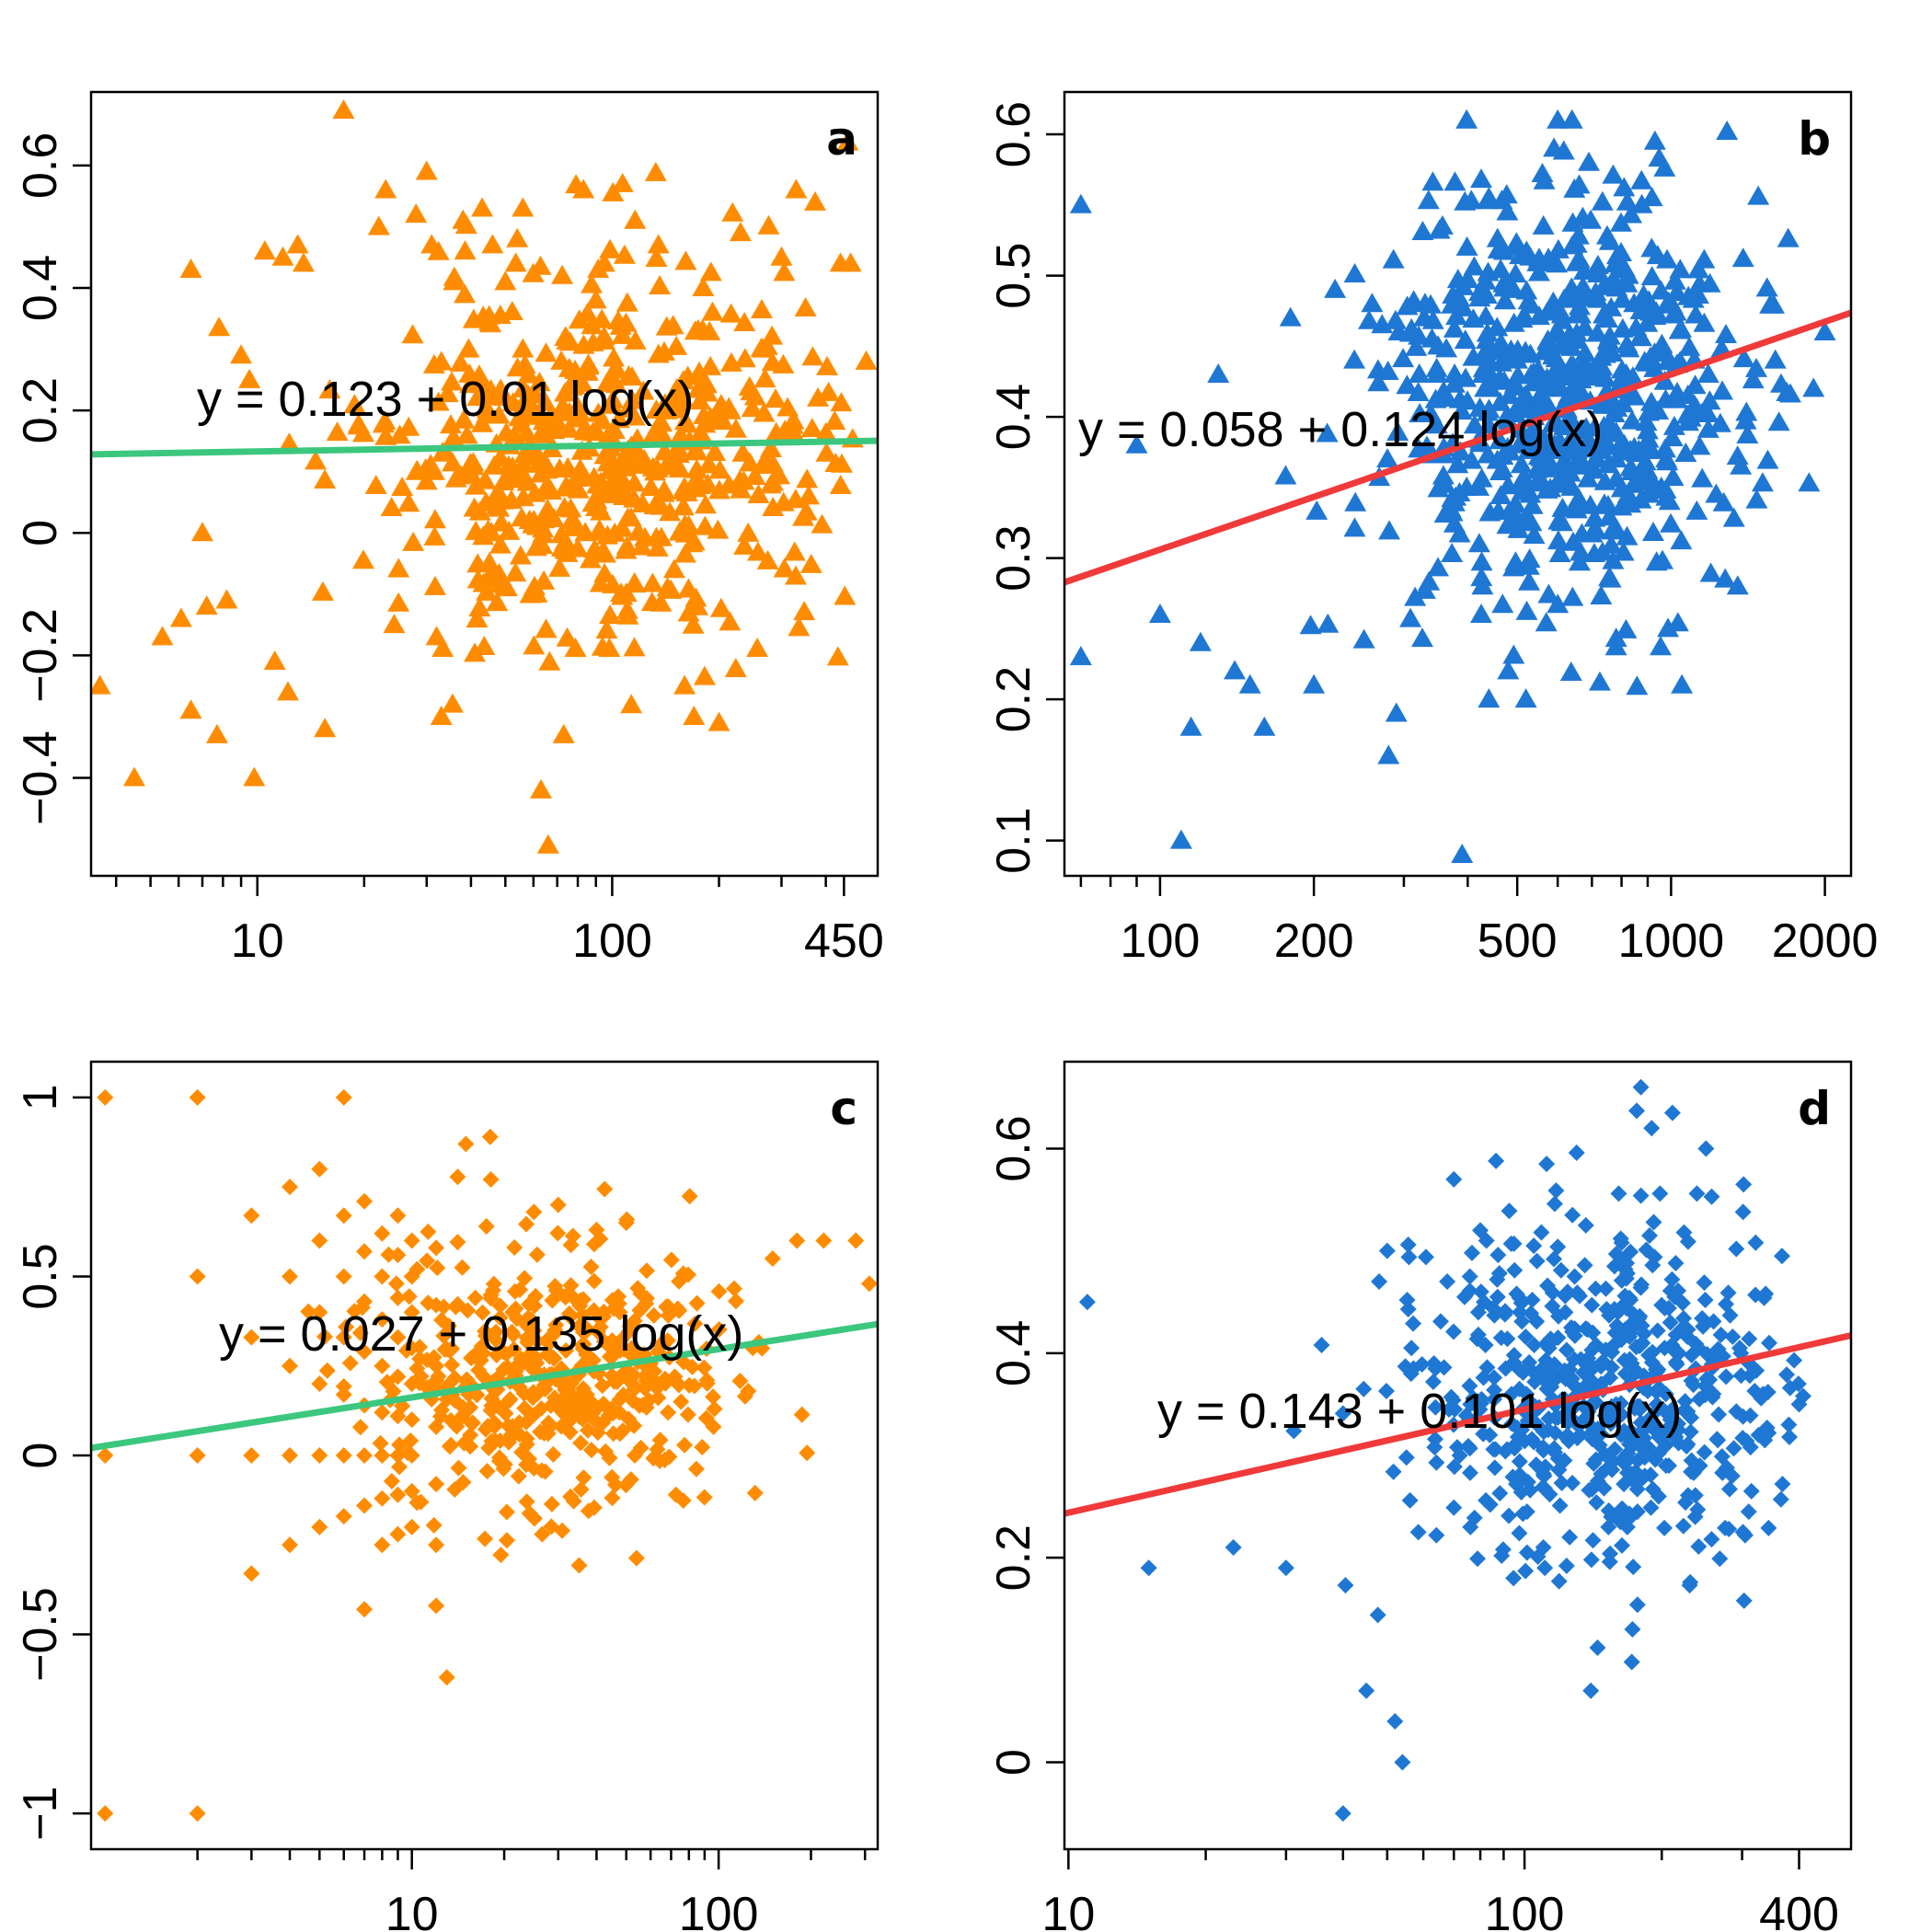  I want to click on y-tick-label: 0, so click(40, 1456).